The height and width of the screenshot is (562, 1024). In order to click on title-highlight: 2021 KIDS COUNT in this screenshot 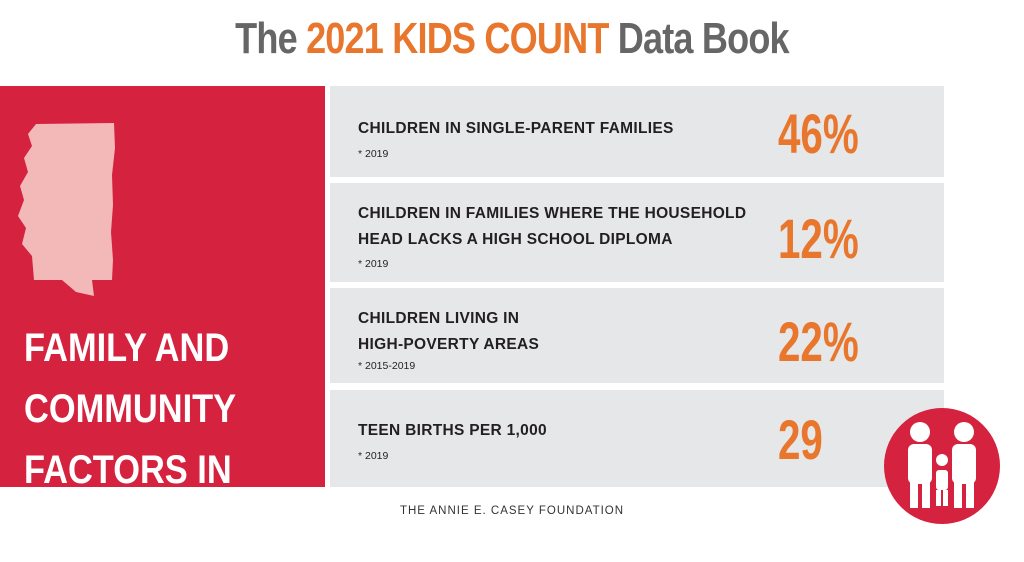, I will do `click(457, 38)`.